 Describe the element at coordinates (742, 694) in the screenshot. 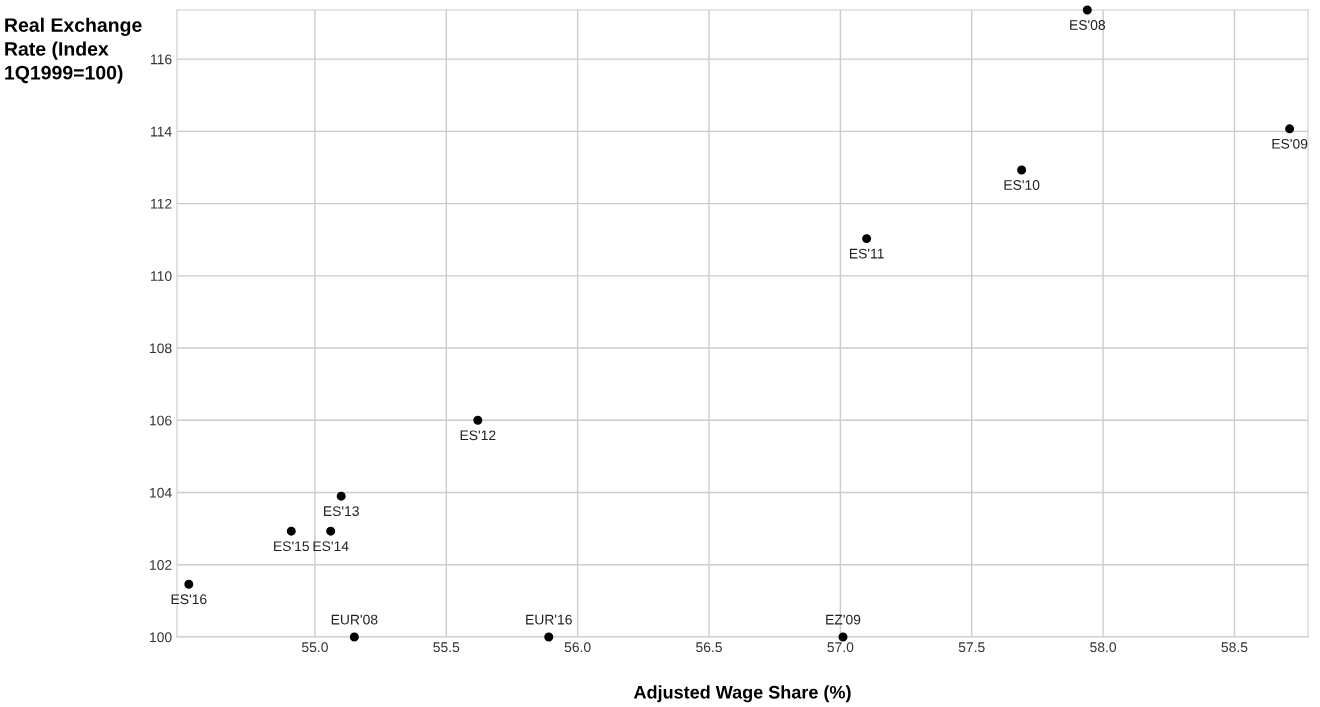

I see `x-axis-title: Adjusted Wage Share (%)` at that location.